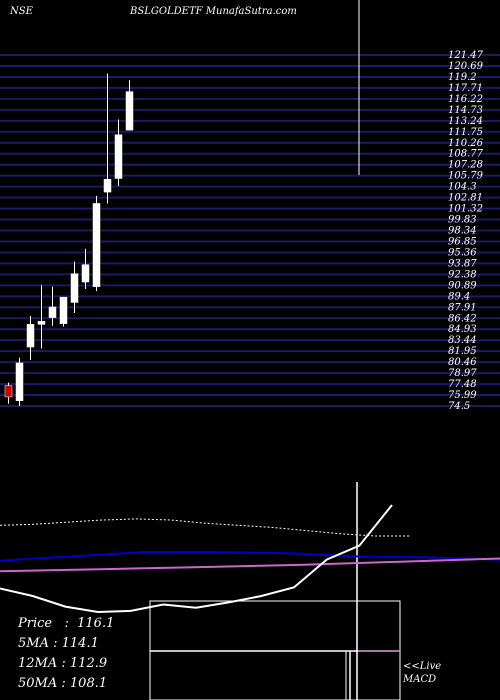 The width and height of the screenshot is (500, 700). What do you see at coordinates (466, 55) in the screenshot?
I see `price-level-label: 121.47` at bounding box center [466, 55].